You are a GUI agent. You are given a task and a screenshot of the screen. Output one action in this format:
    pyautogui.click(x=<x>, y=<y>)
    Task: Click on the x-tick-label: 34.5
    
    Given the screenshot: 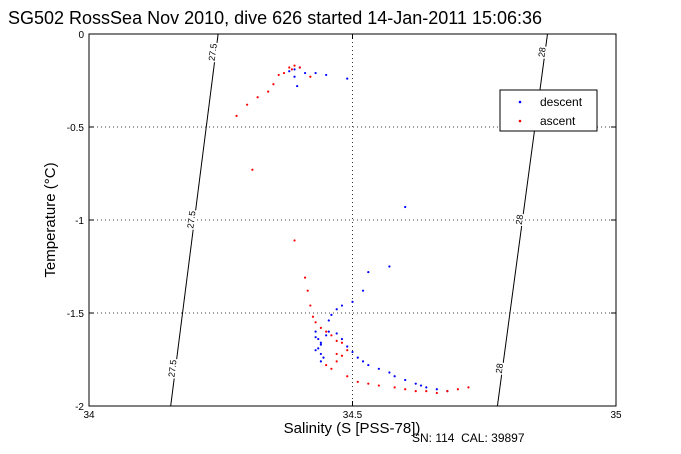 What is the action you would take?
    pyautogui.click(x=353, y=415)
    